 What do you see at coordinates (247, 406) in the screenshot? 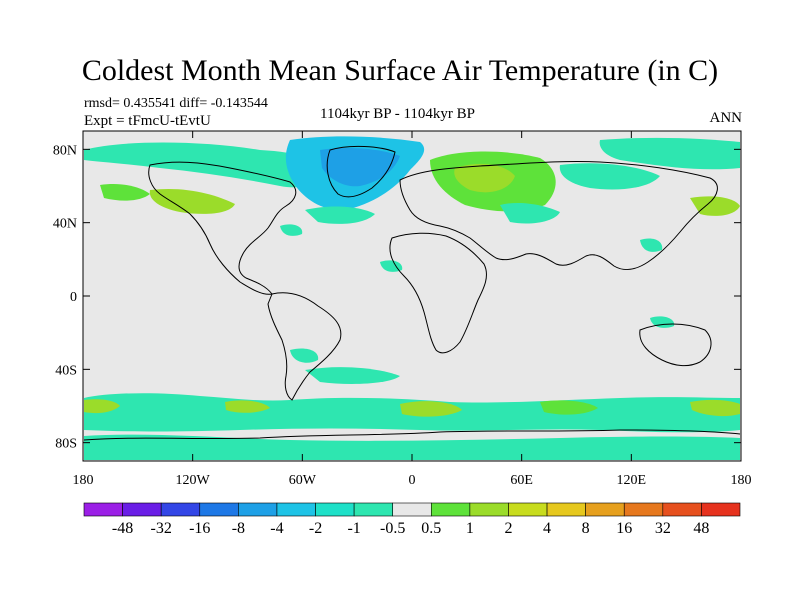
I see `anomaly-patch-so-pacific` at bounding box center [247, 406].